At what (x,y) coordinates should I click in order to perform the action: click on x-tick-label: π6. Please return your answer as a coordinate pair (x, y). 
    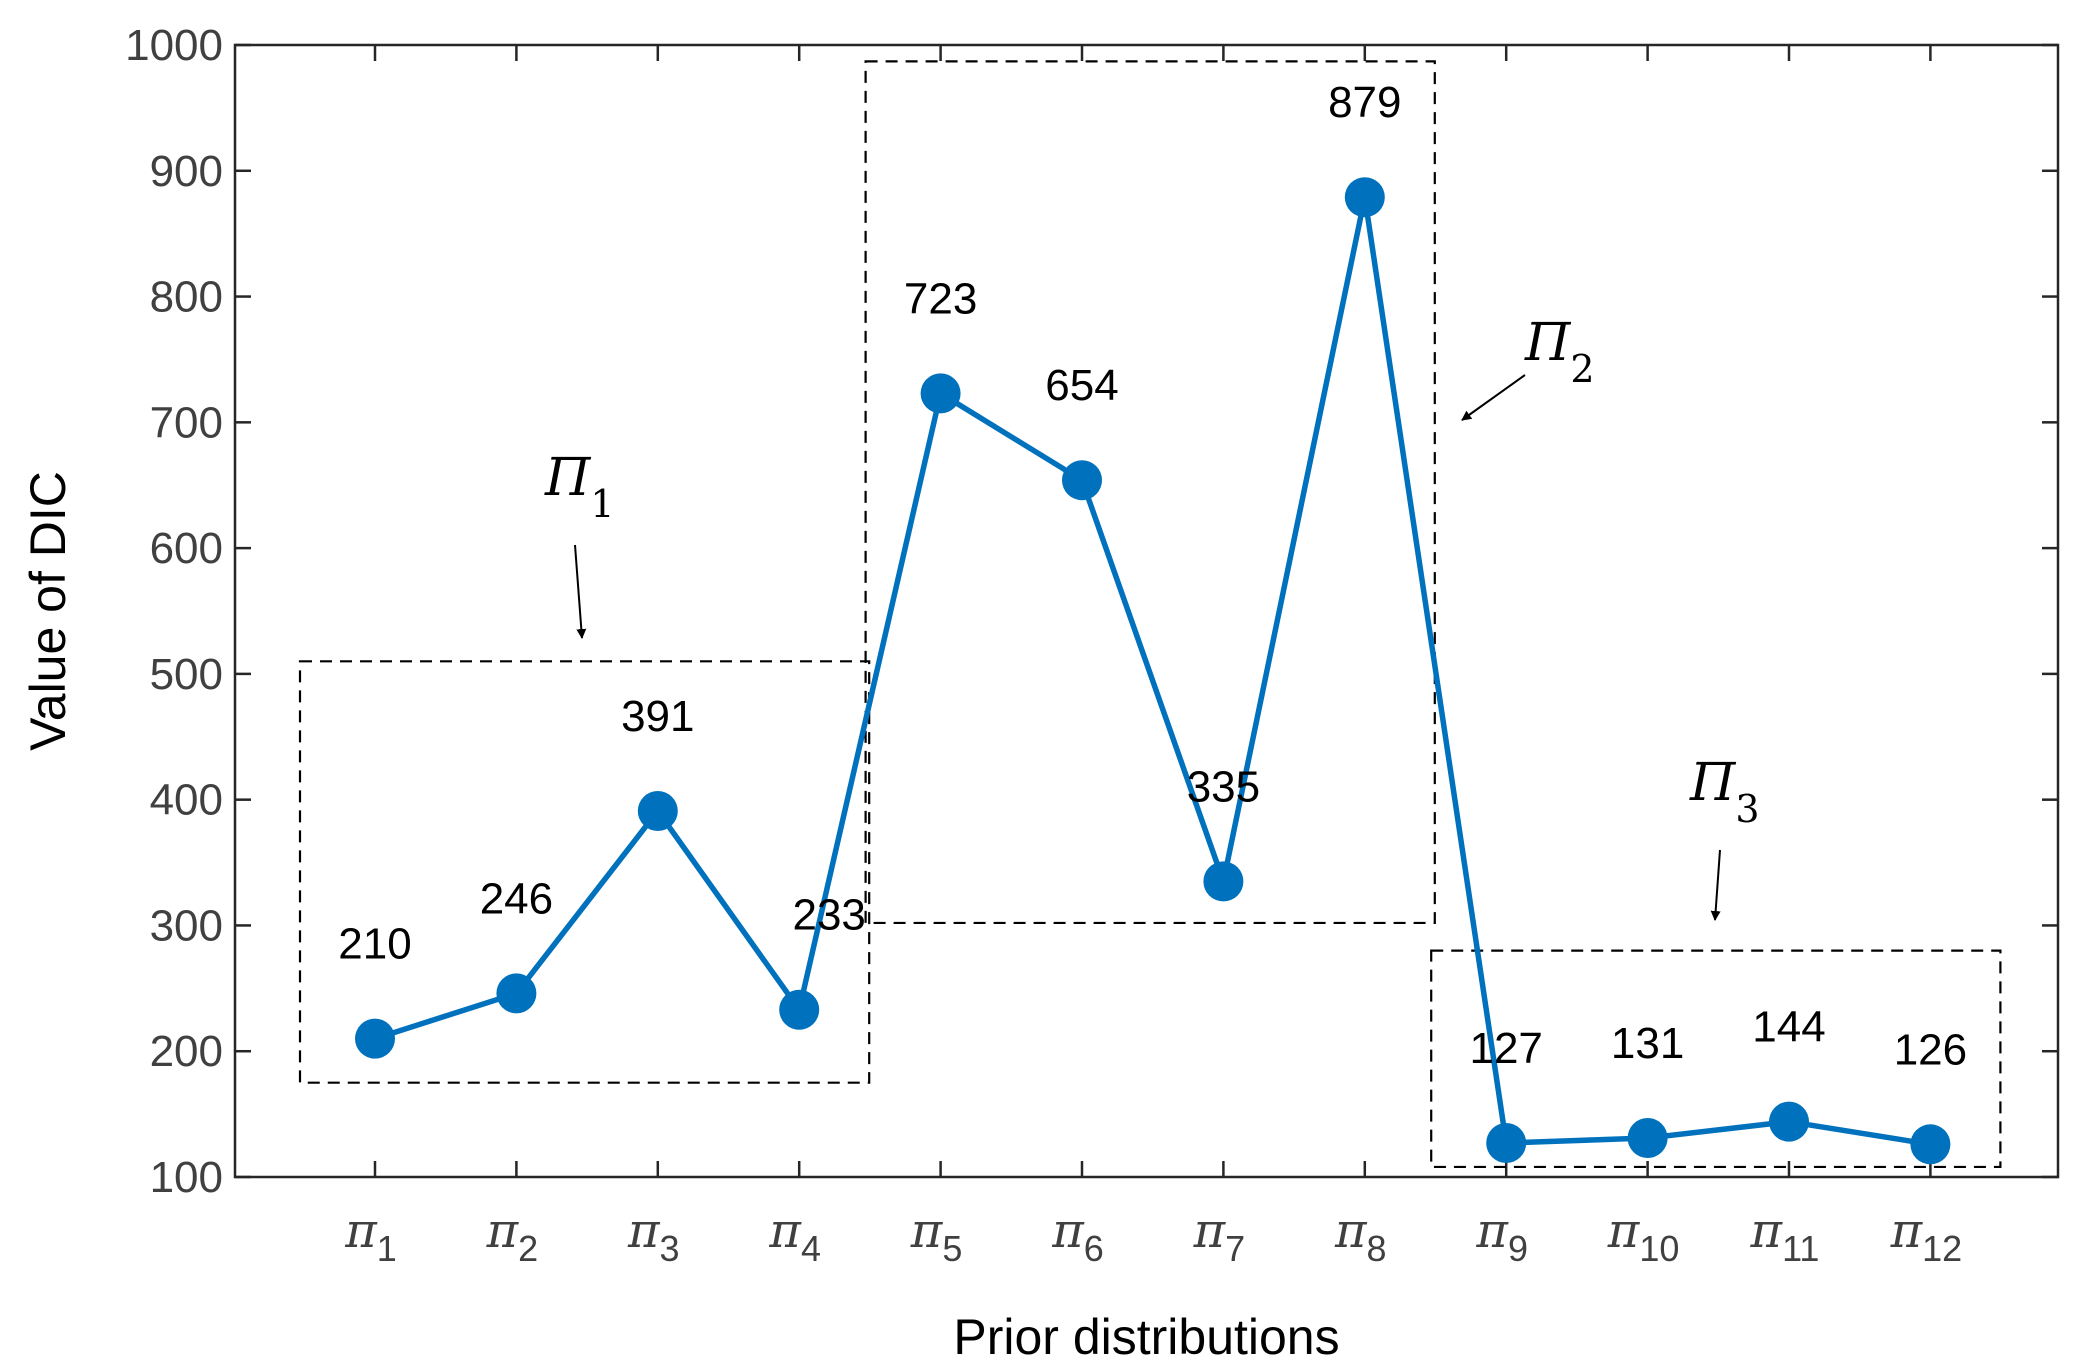
    Looking at the image, I should click on (1077, 1236).